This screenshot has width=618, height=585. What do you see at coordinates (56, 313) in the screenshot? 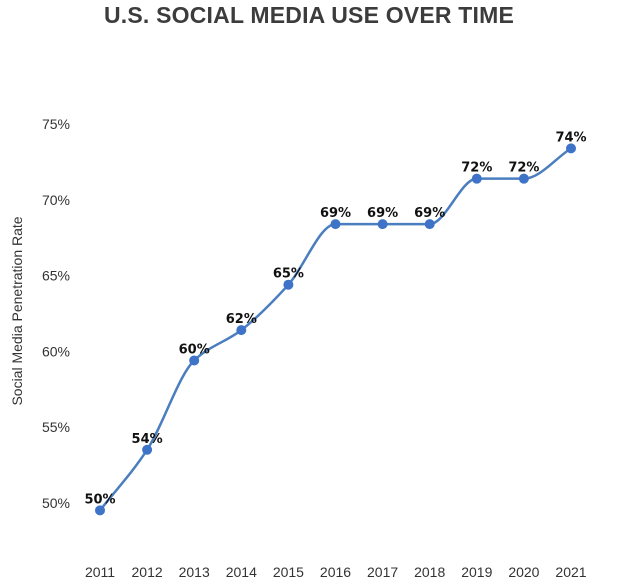
I see `y-axis-ticks: 50% 55% 60% 65% 70% 75%` at bounding box center [56, 313].